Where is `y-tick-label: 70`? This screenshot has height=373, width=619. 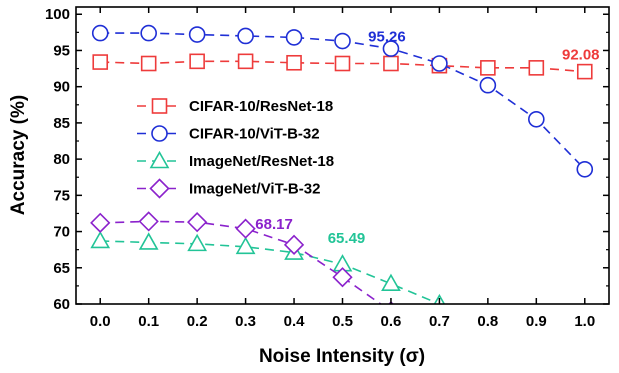 y-tick-label: 70 is located at coordinates (61, 232).